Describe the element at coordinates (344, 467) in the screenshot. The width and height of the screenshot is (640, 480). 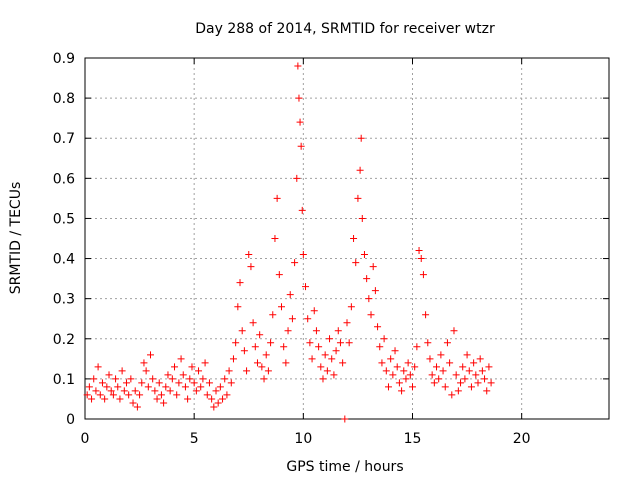
I see `x-axis-label: GPS time / hours` at that location.